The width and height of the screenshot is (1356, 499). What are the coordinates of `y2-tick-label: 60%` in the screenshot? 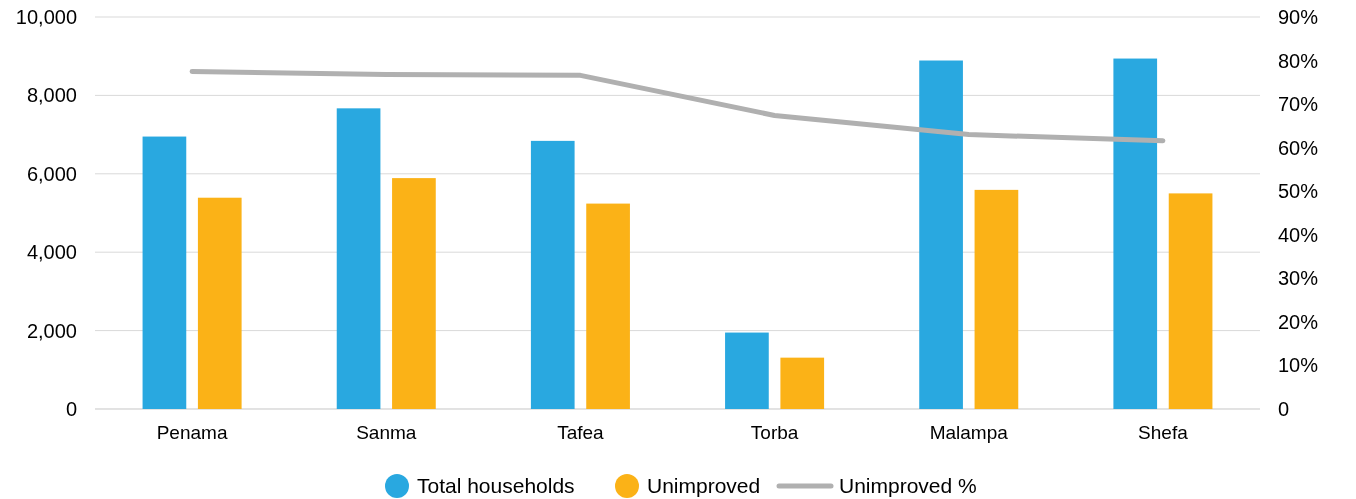 It's located at (1298, 147).